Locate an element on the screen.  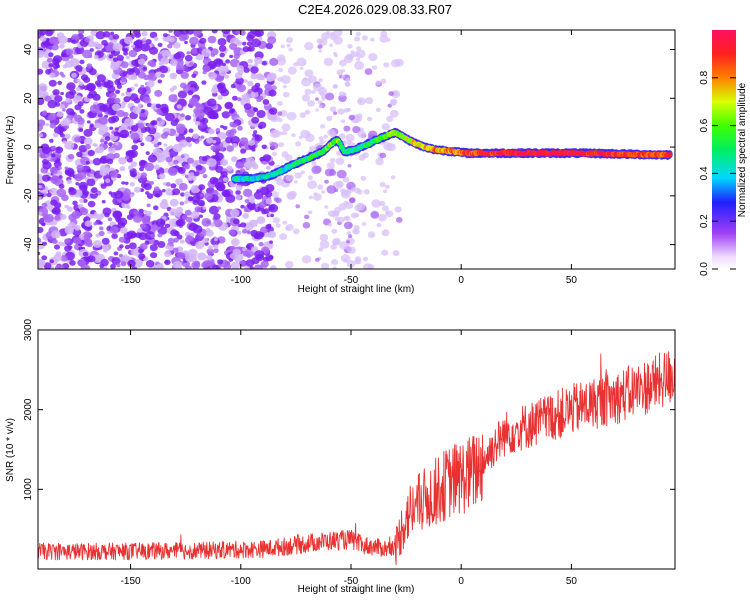
x-tick-label: -50 is located at coordinates (351, 581).